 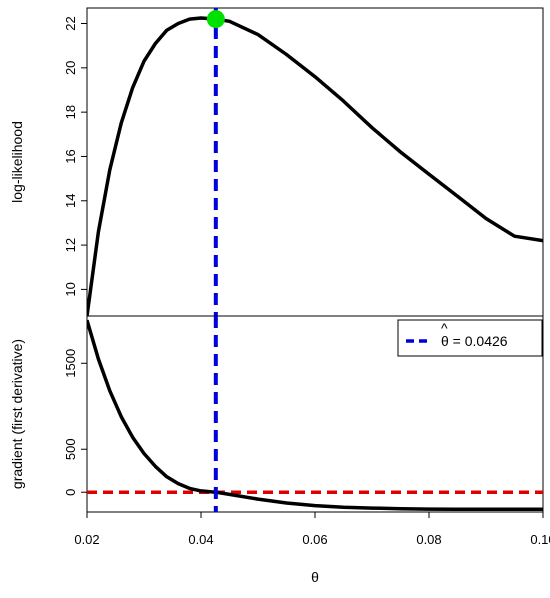 What do you see at coordinates (314, 539) in the screenshot?
I see `x-tick-label: 0.06` at bounding box center [314, 539].